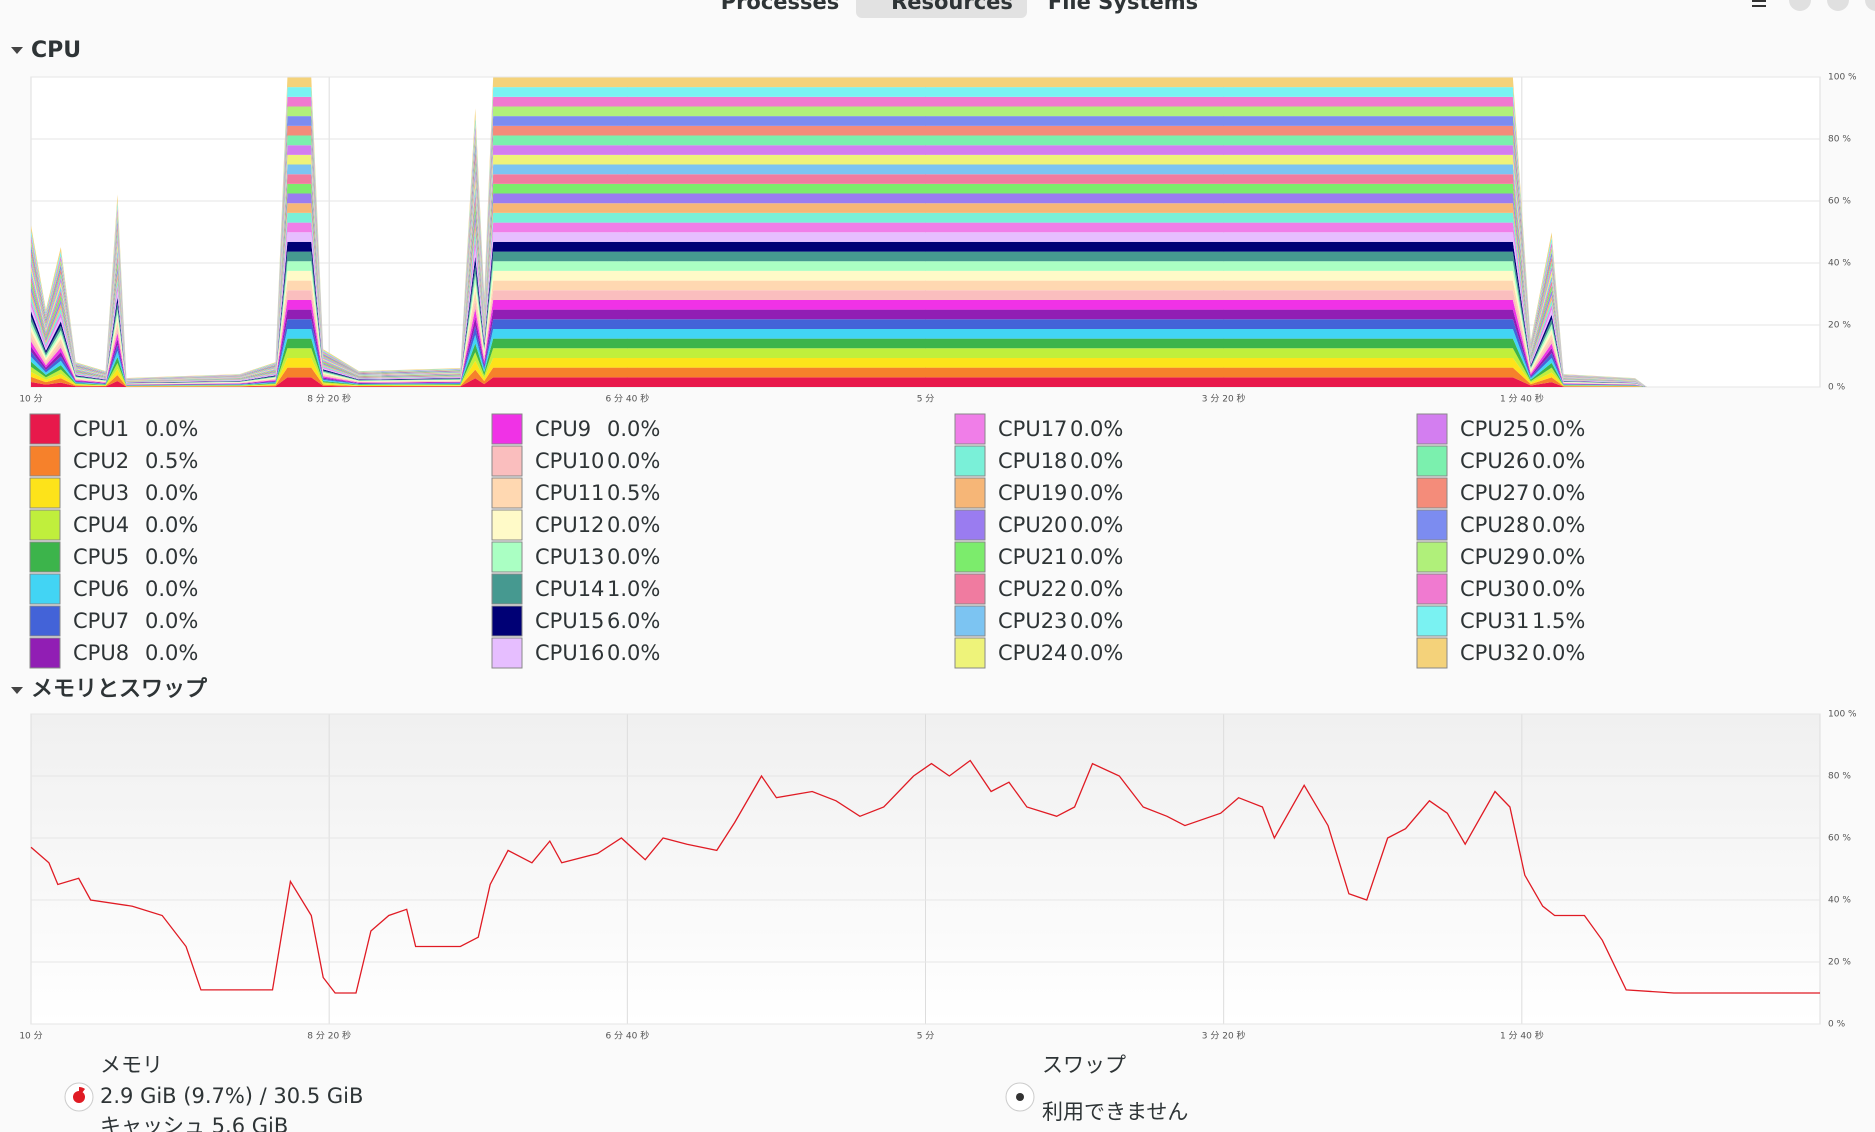  I want to click on legend-name: CPU9, so click(563, 429).